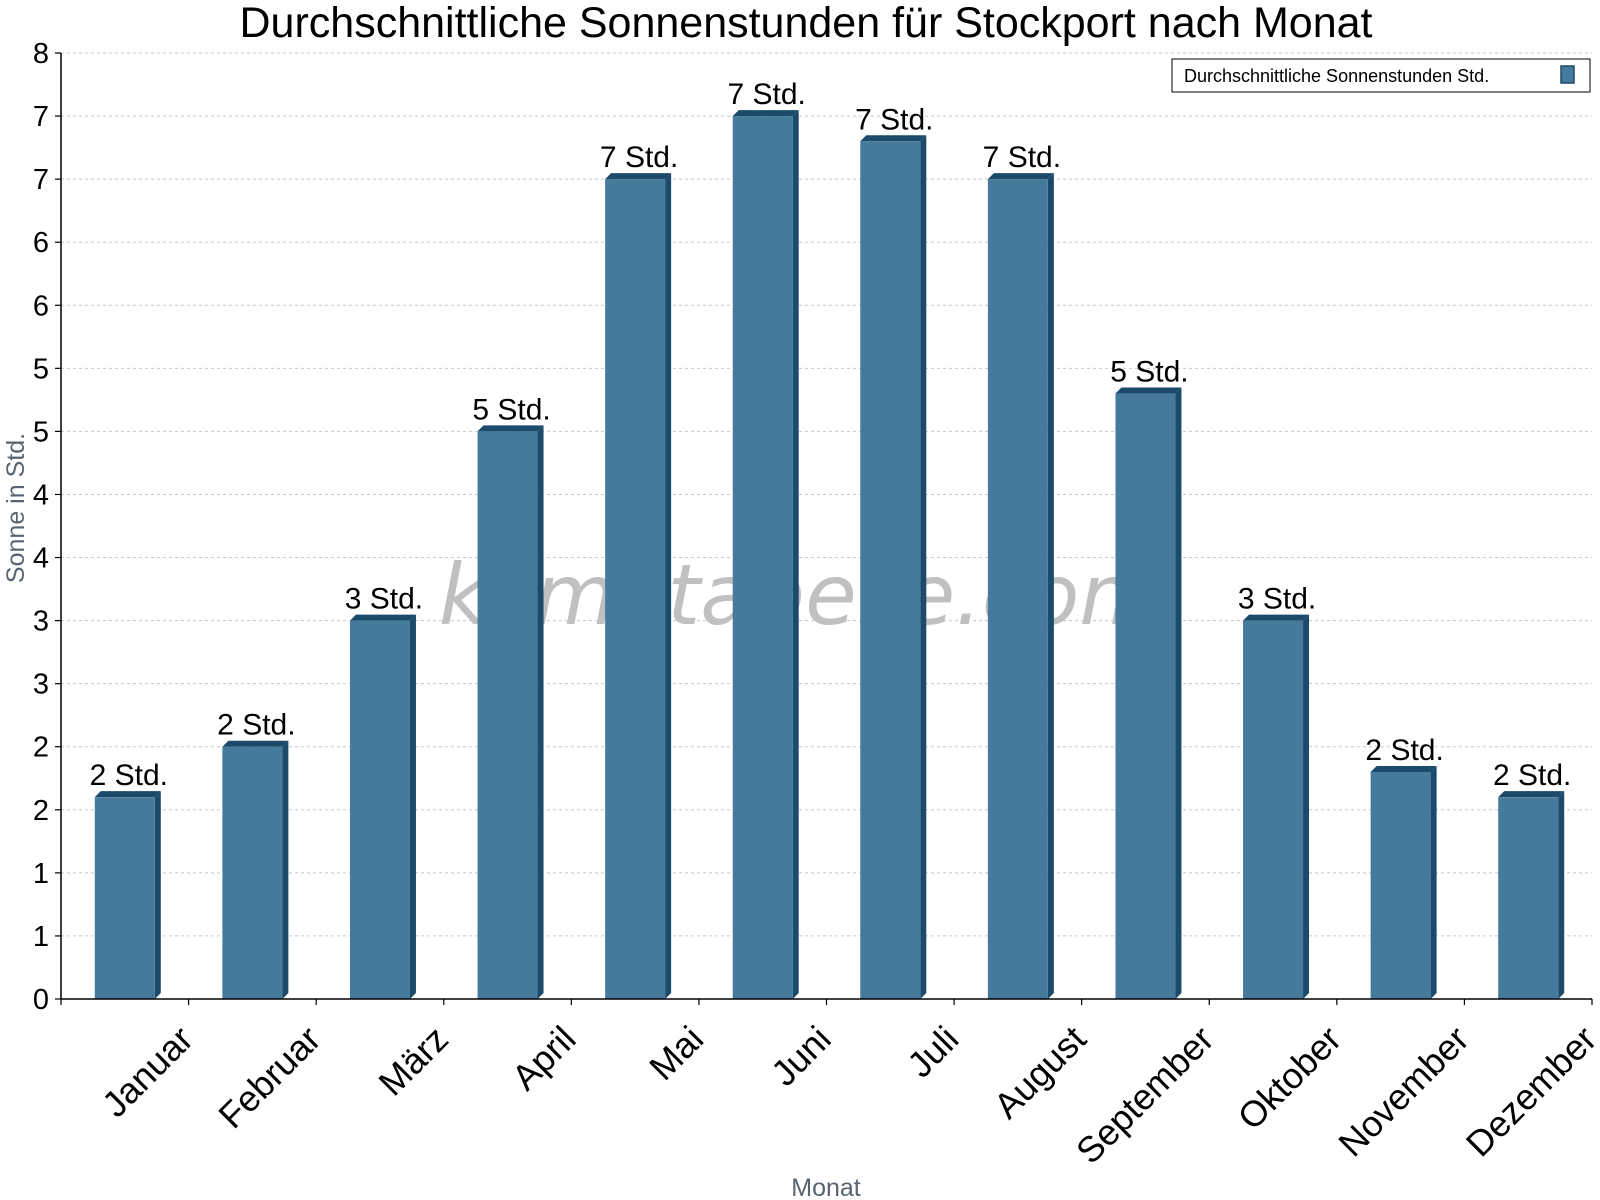 This screenshot has width=1600, height=1200. What do you see at coordinates (544, 1058) in the screenshot?
I see `x-tick-label: April` at bounding box center [544, 1058].